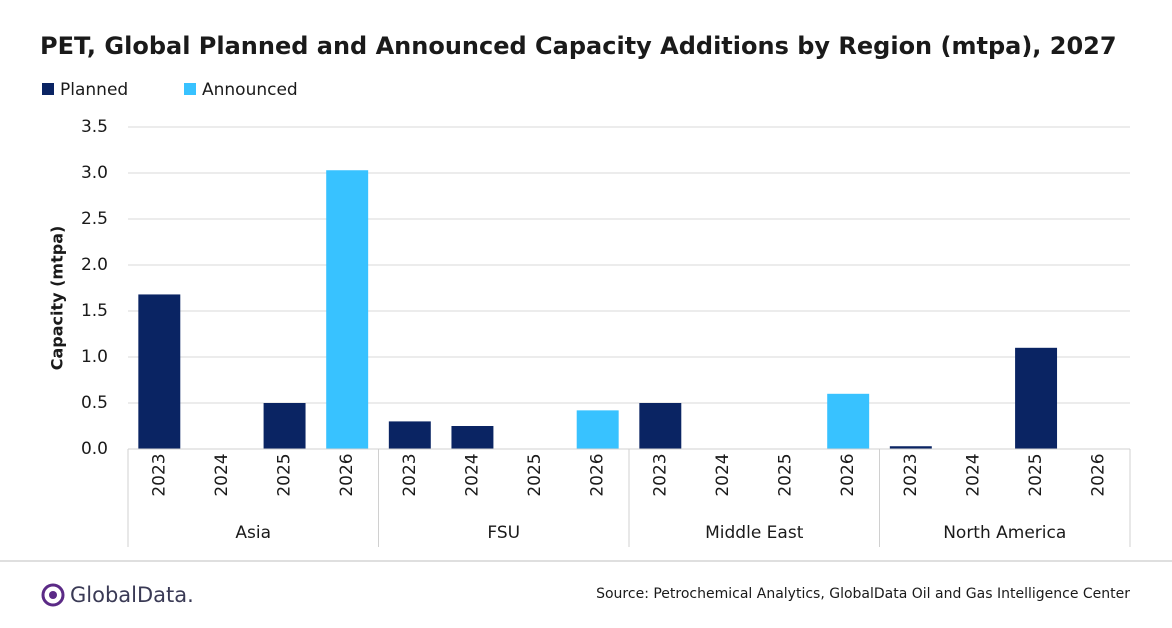  What do you see at coordinates (94, 265) in the screenshot?
I see `y-tick-label: 2.0` at bounding box center [94, 265].